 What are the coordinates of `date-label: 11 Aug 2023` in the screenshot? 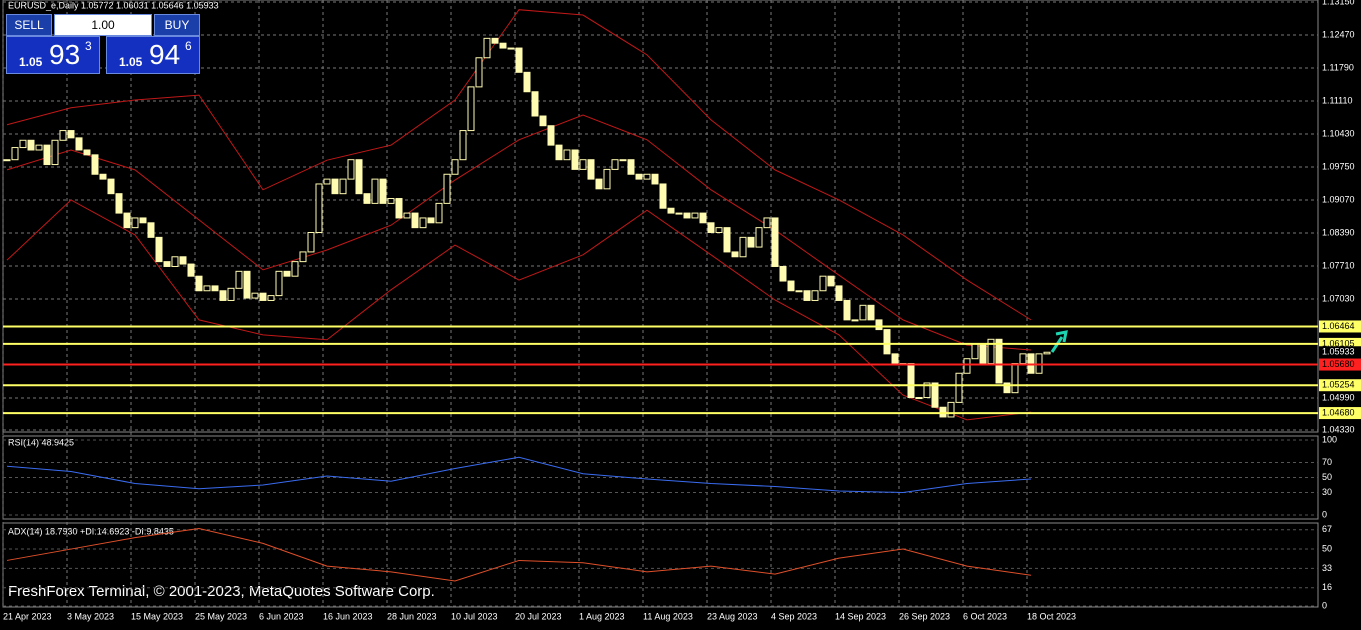 It's located at (668, 616).